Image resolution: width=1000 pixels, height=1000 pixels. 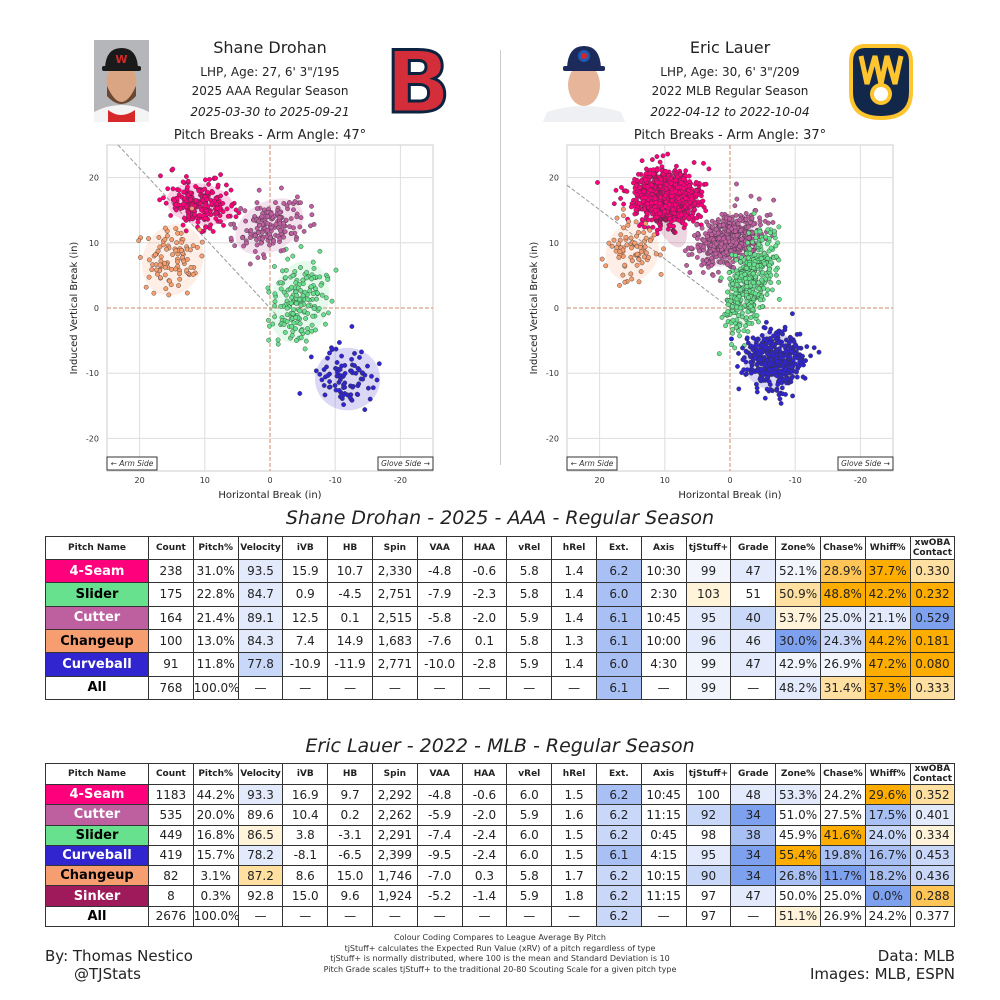 What do you see at coordinates (418, 80) in the screenshot?
I see `red-sox-logo: B` at bounding box center [418, 80].